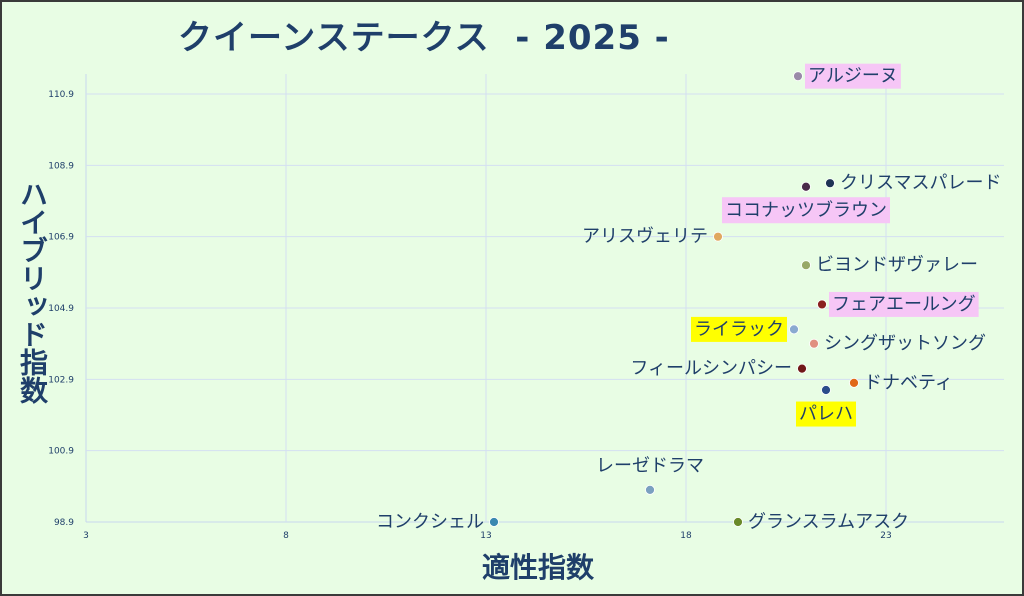  I want to click on point-label: ビヨンドザヴァレー, so click(897, 265).